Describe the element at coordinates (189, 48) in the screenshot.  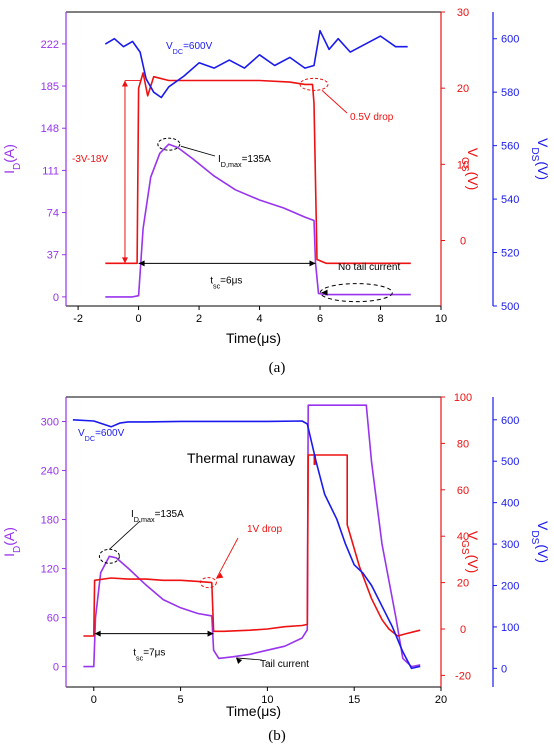
I see `p0-vdc-label: VDC=600V` at that location.